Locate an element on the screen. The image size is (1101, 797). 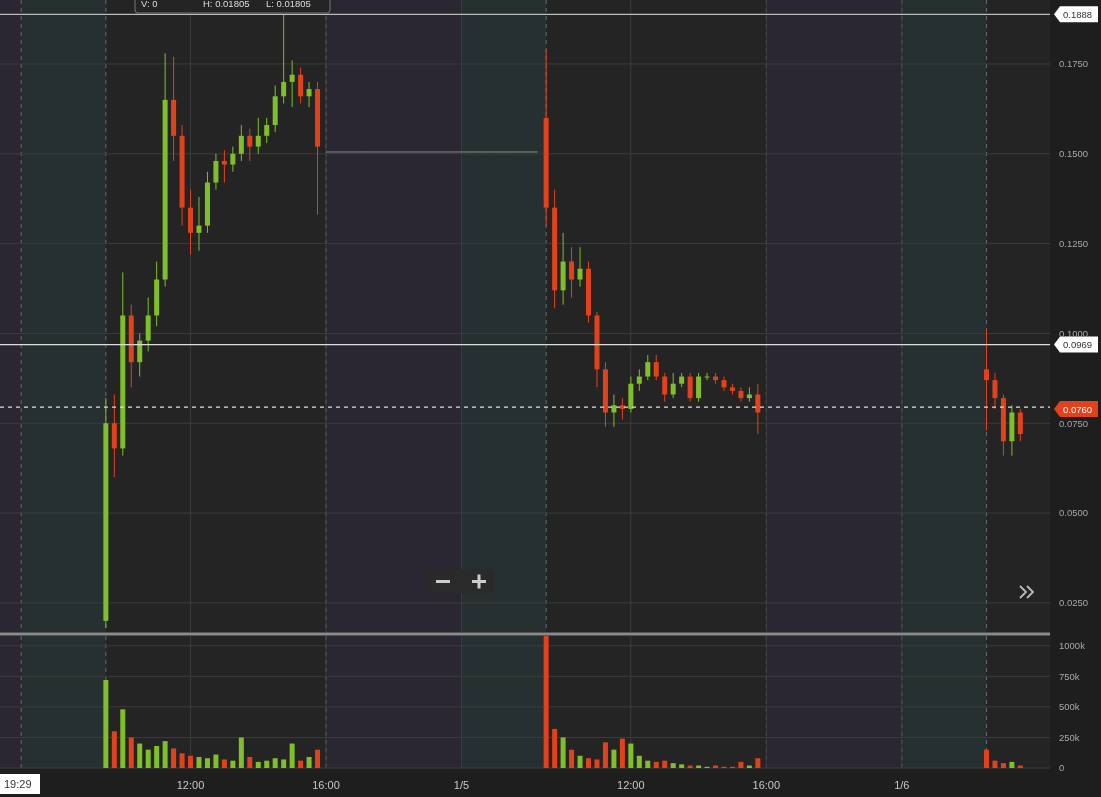
y-tick-label: 750k is located at coordinates (1069, 676).